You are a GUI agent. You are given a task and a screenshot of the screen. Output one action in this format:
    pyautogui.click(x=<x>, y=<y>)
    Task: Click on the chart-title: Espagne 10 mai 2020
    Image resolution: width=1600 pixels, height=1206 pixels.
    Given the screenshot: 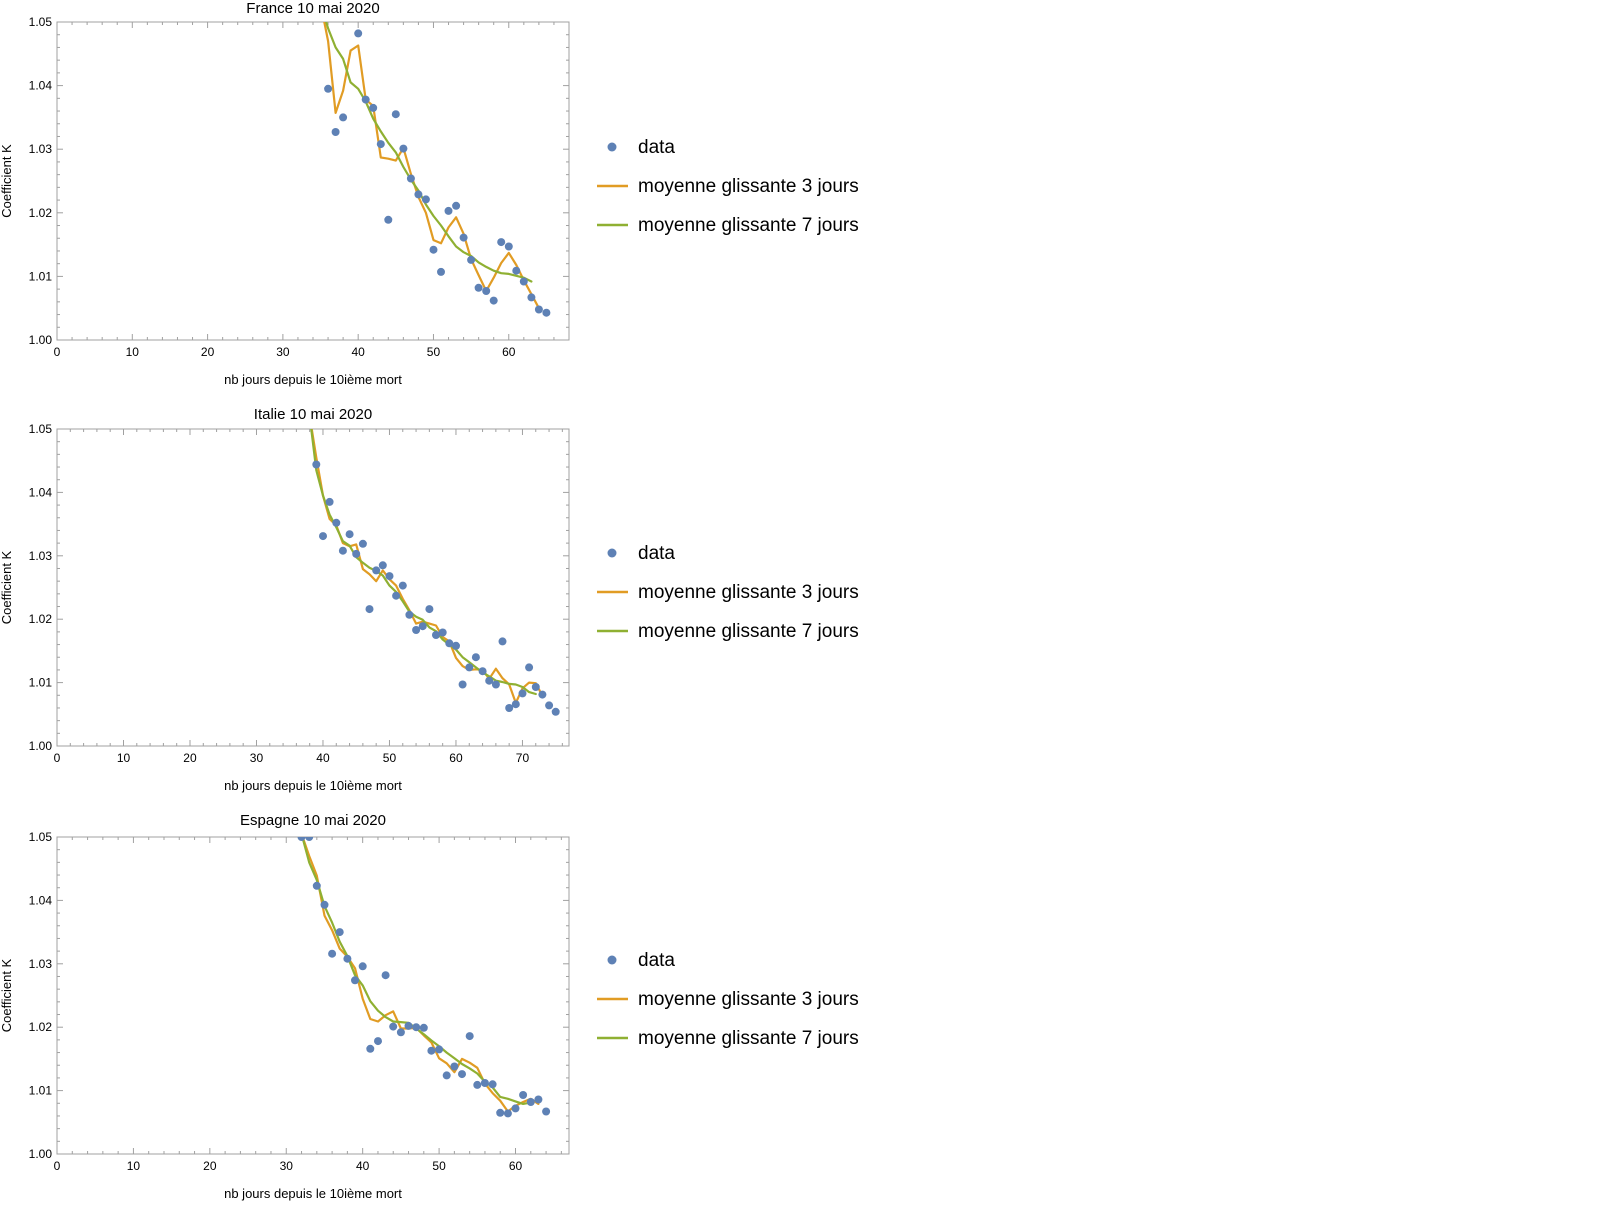 What is the action you would take?
    pyautogui.click(x=313, y=820)
    